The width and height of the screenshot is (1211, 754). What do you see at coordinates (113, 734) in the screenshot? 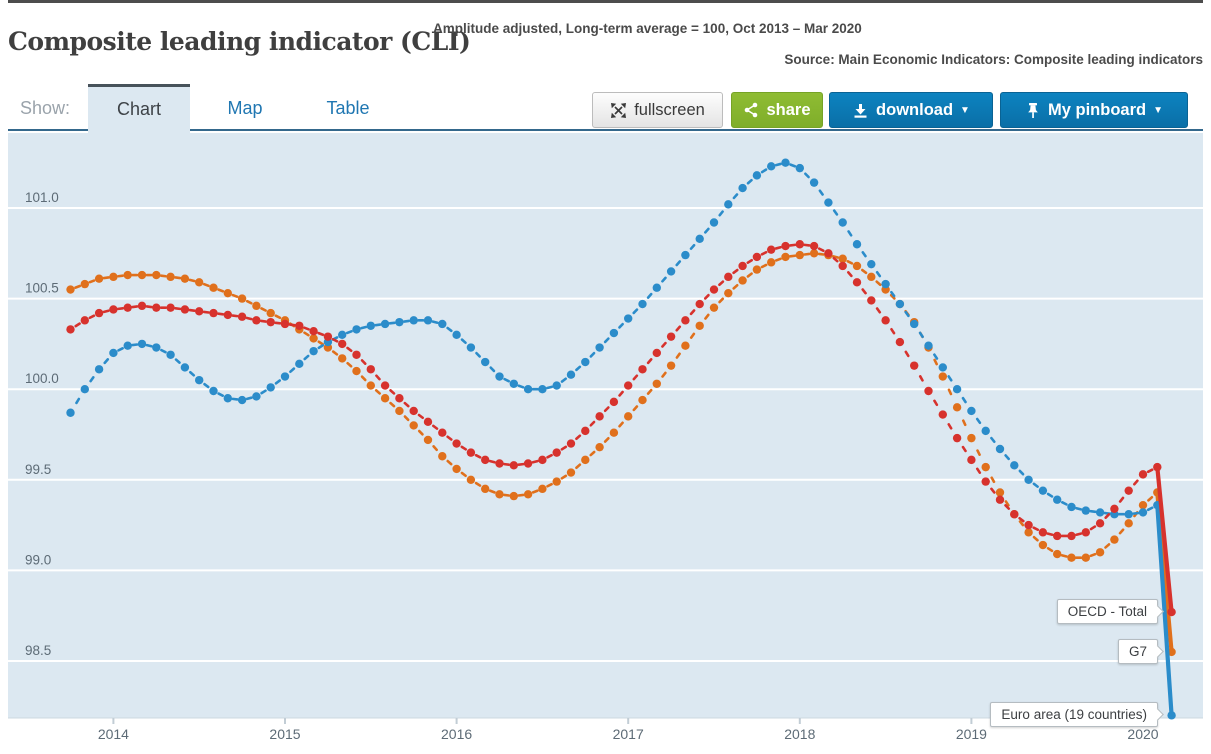
I see `svg-text: 2014` at bounding box center [113, 734].